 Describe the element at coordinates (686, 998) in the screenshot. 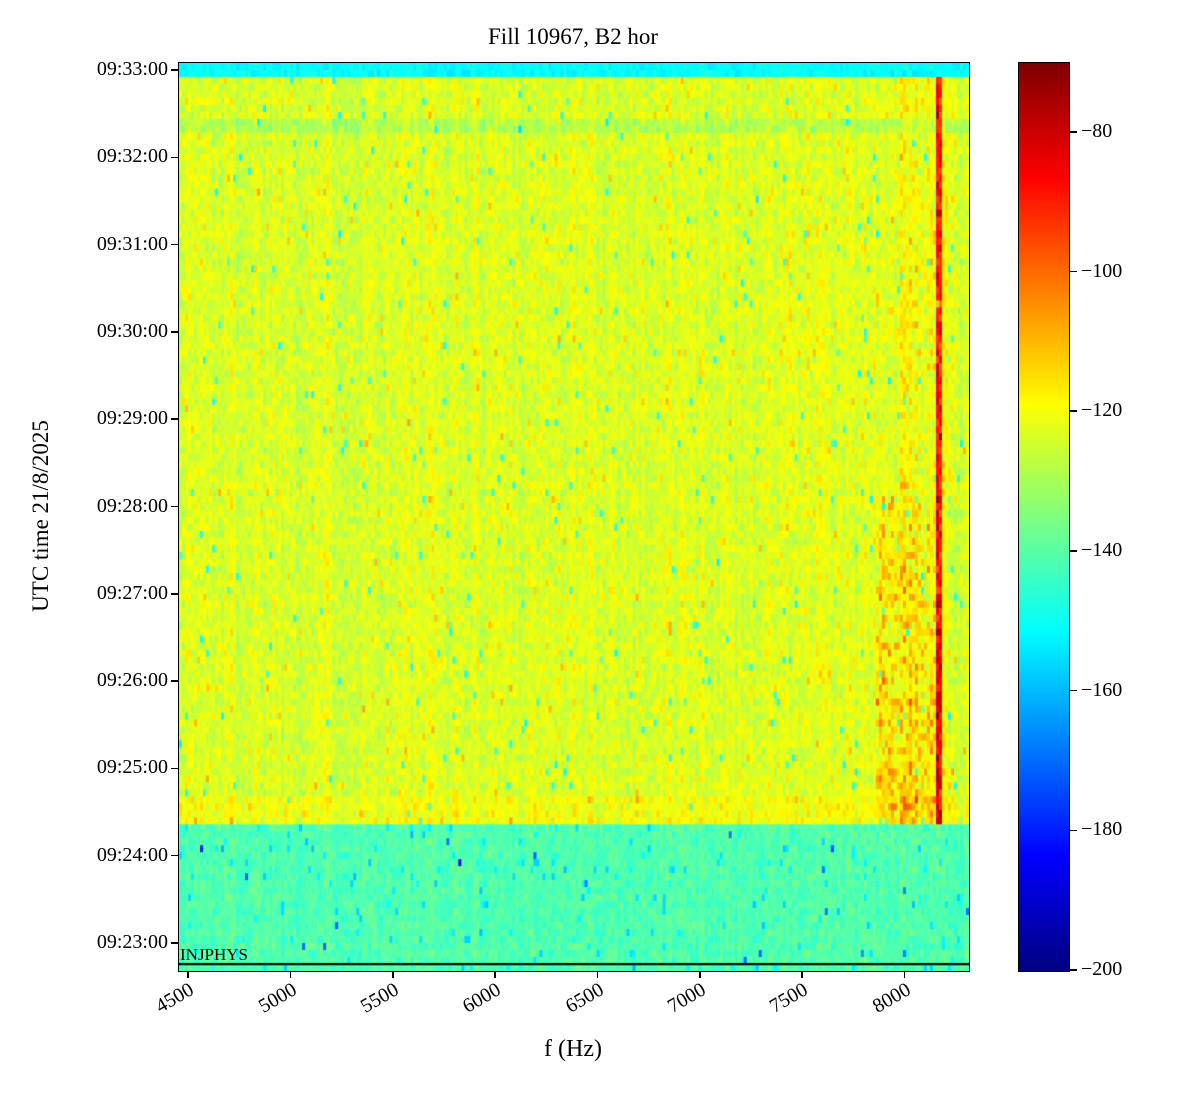

I see `x-tick-label: 7000` at that location.